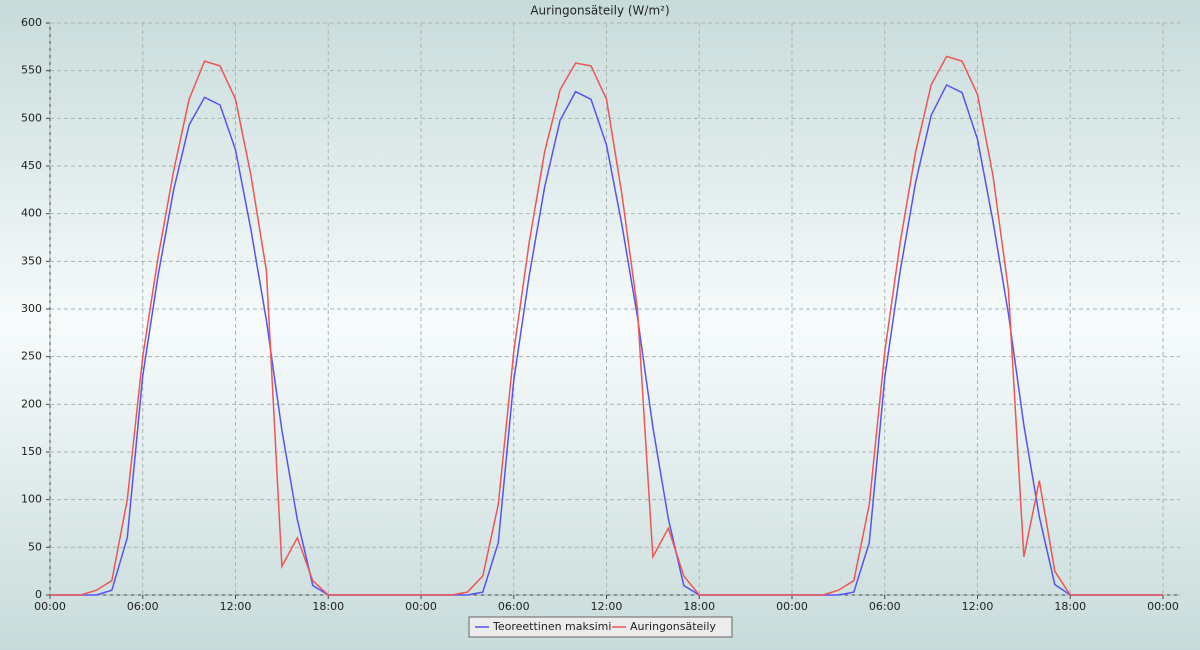 This screenshot has width=1200, height=650. I want to click on y-tick-label: 0, so click(38, 594).